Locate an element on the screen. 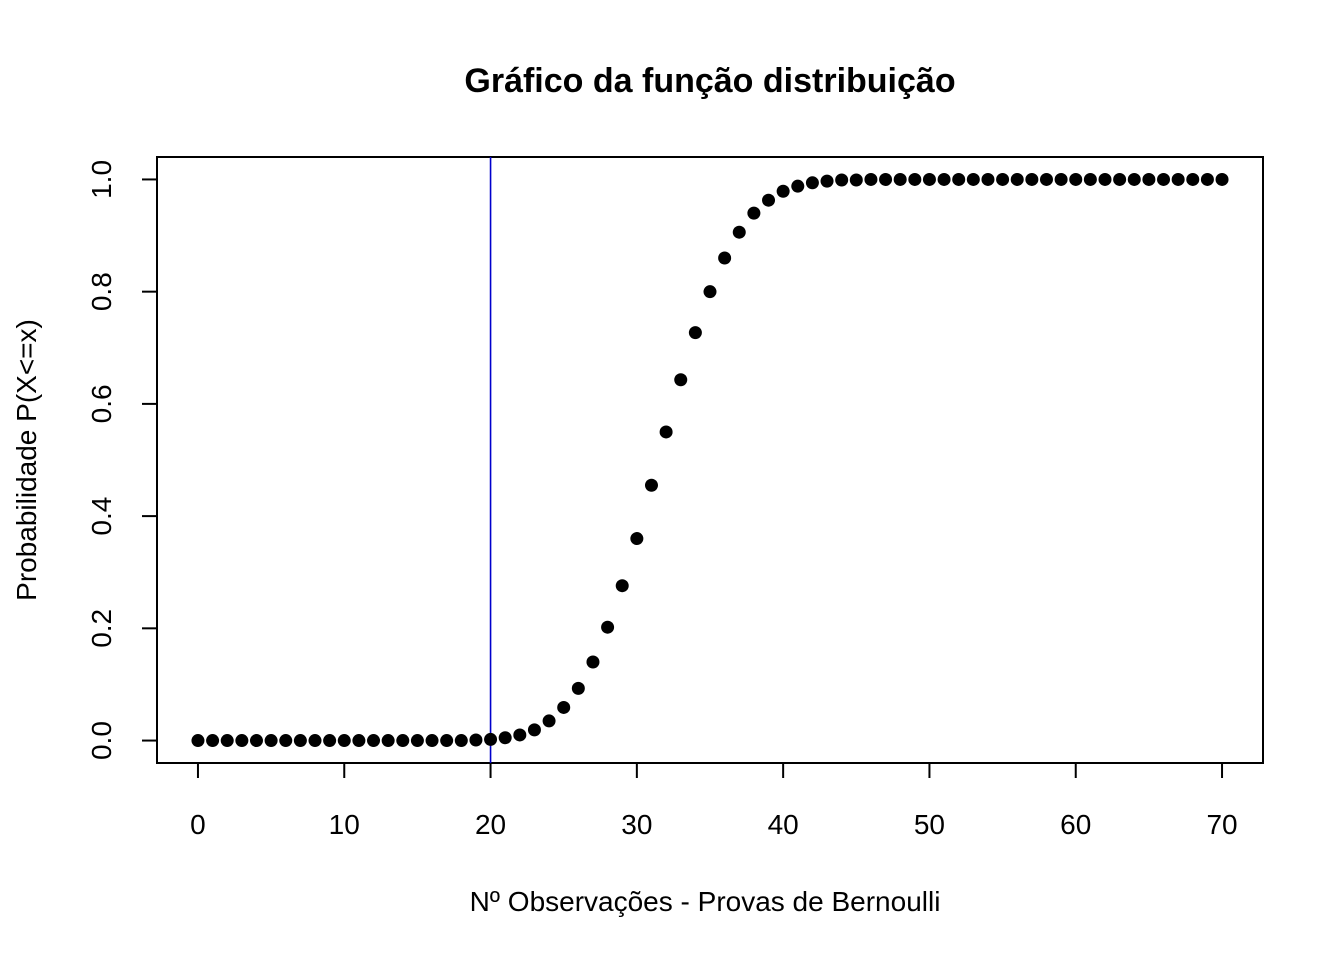 This screenshot has height=960, width=1344. x-tick-label: 10 is located at coordinates (344, 824).